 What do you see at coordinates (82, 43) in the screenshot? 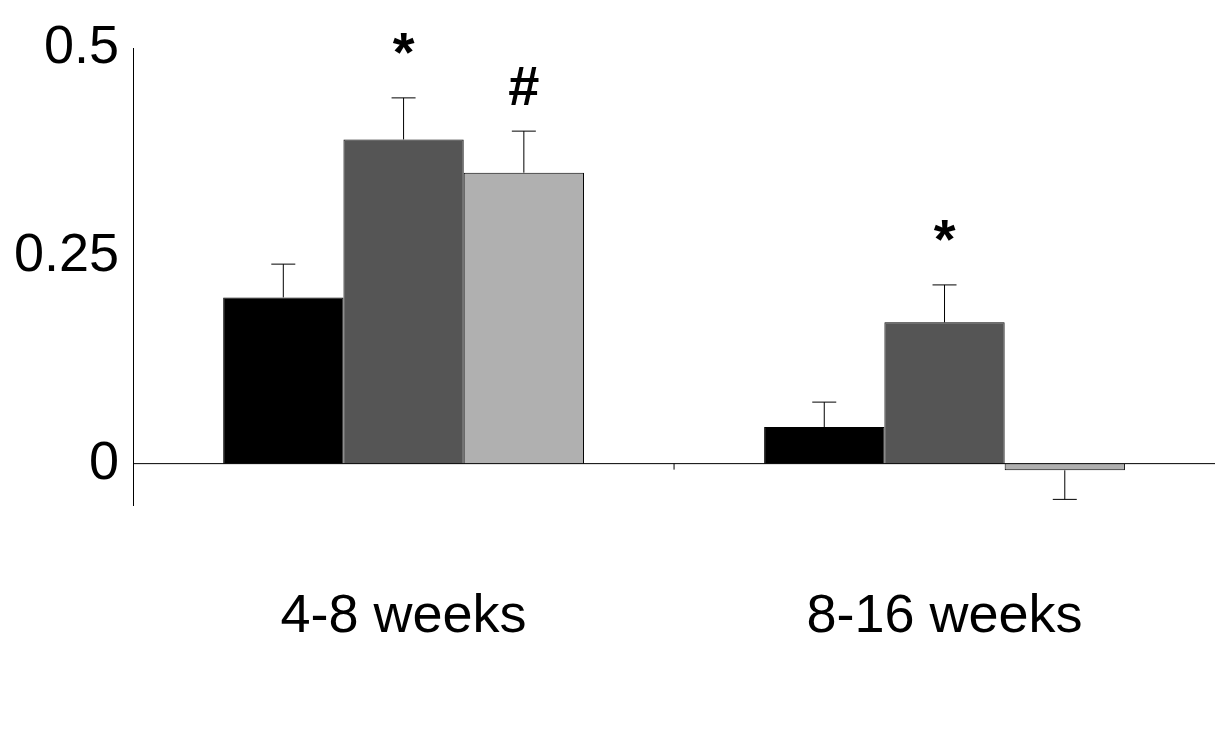
I see `y-tick-label: 0.5` at bounding box center [82, 43].